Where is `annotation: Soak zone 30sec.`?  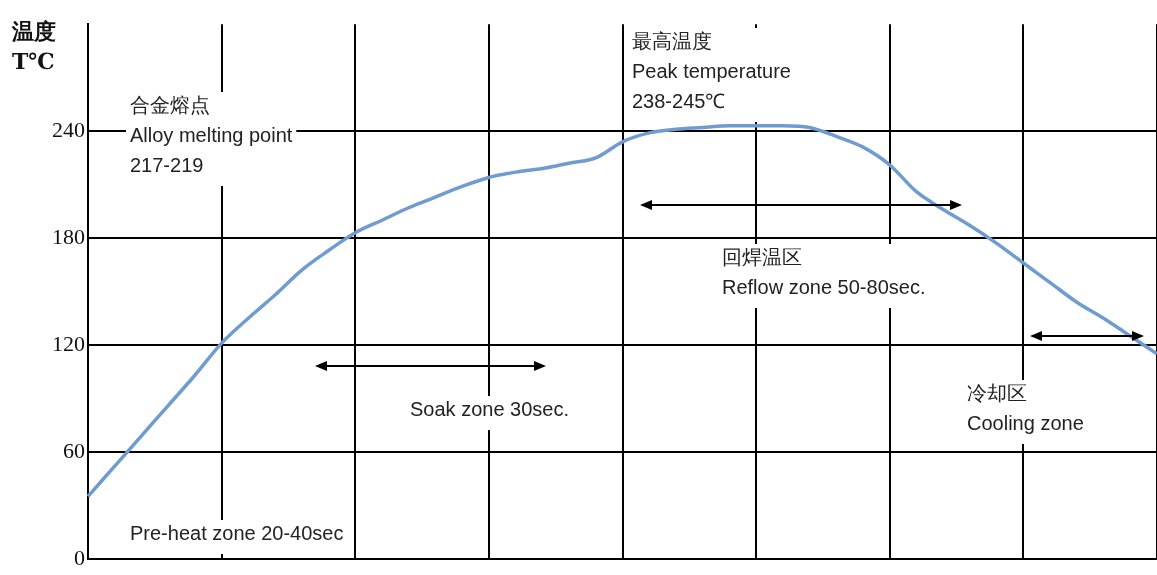 annotation: Soak zone 30sec. is located at coordinates (489, 408).